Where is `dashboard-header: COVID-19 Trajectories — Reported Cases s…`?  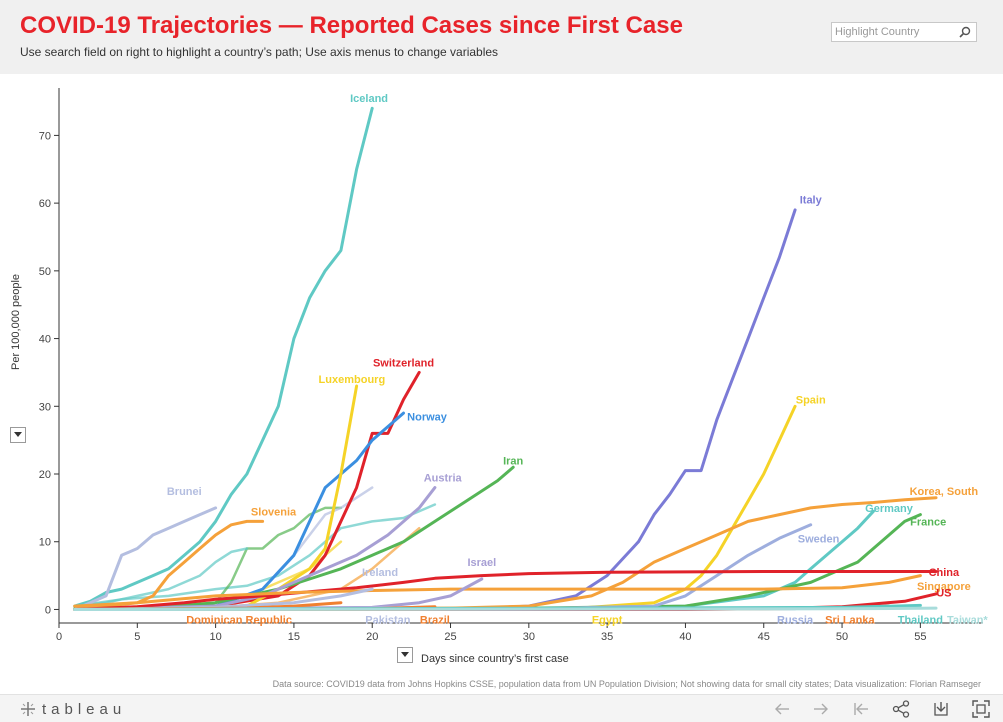 dashboard-header: COVID-19 Trajectories — Reported Cases s… is located at coordinates (501, 37).